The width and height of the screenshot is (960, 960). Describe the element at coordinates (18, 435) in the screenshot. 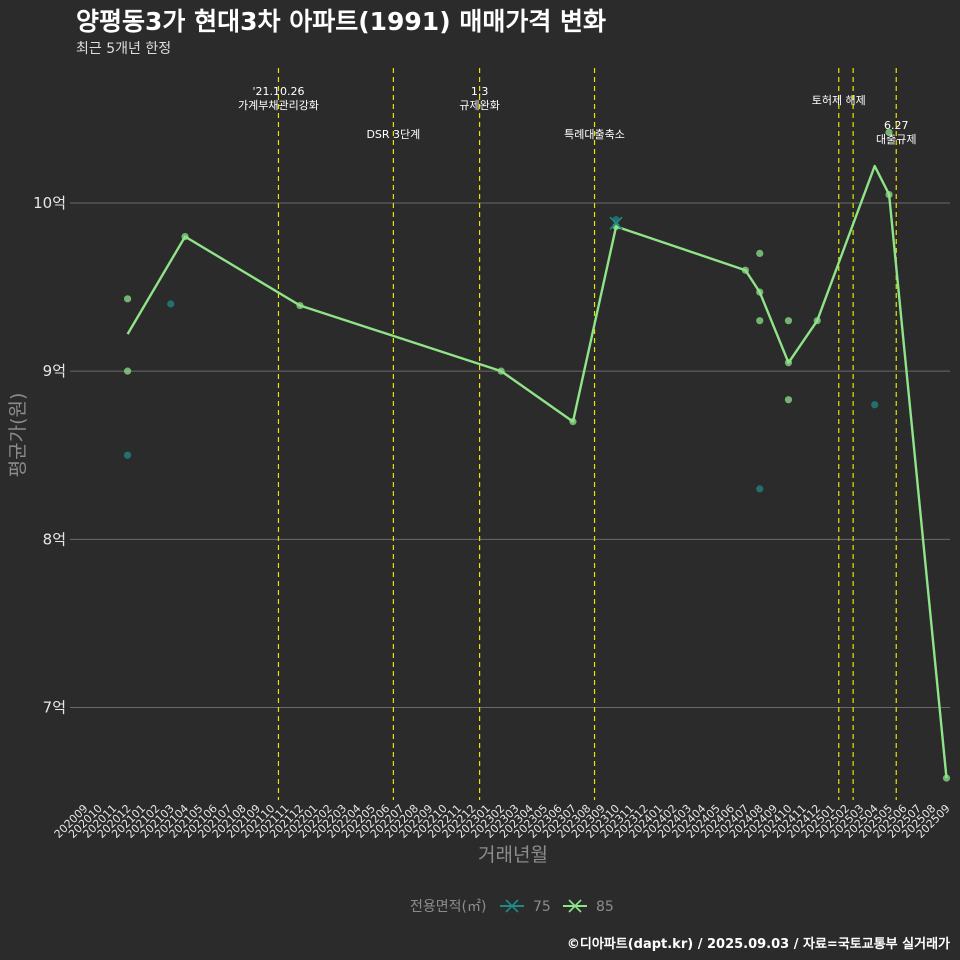

I see `y-axis-label: 평균가(원)` at that location.